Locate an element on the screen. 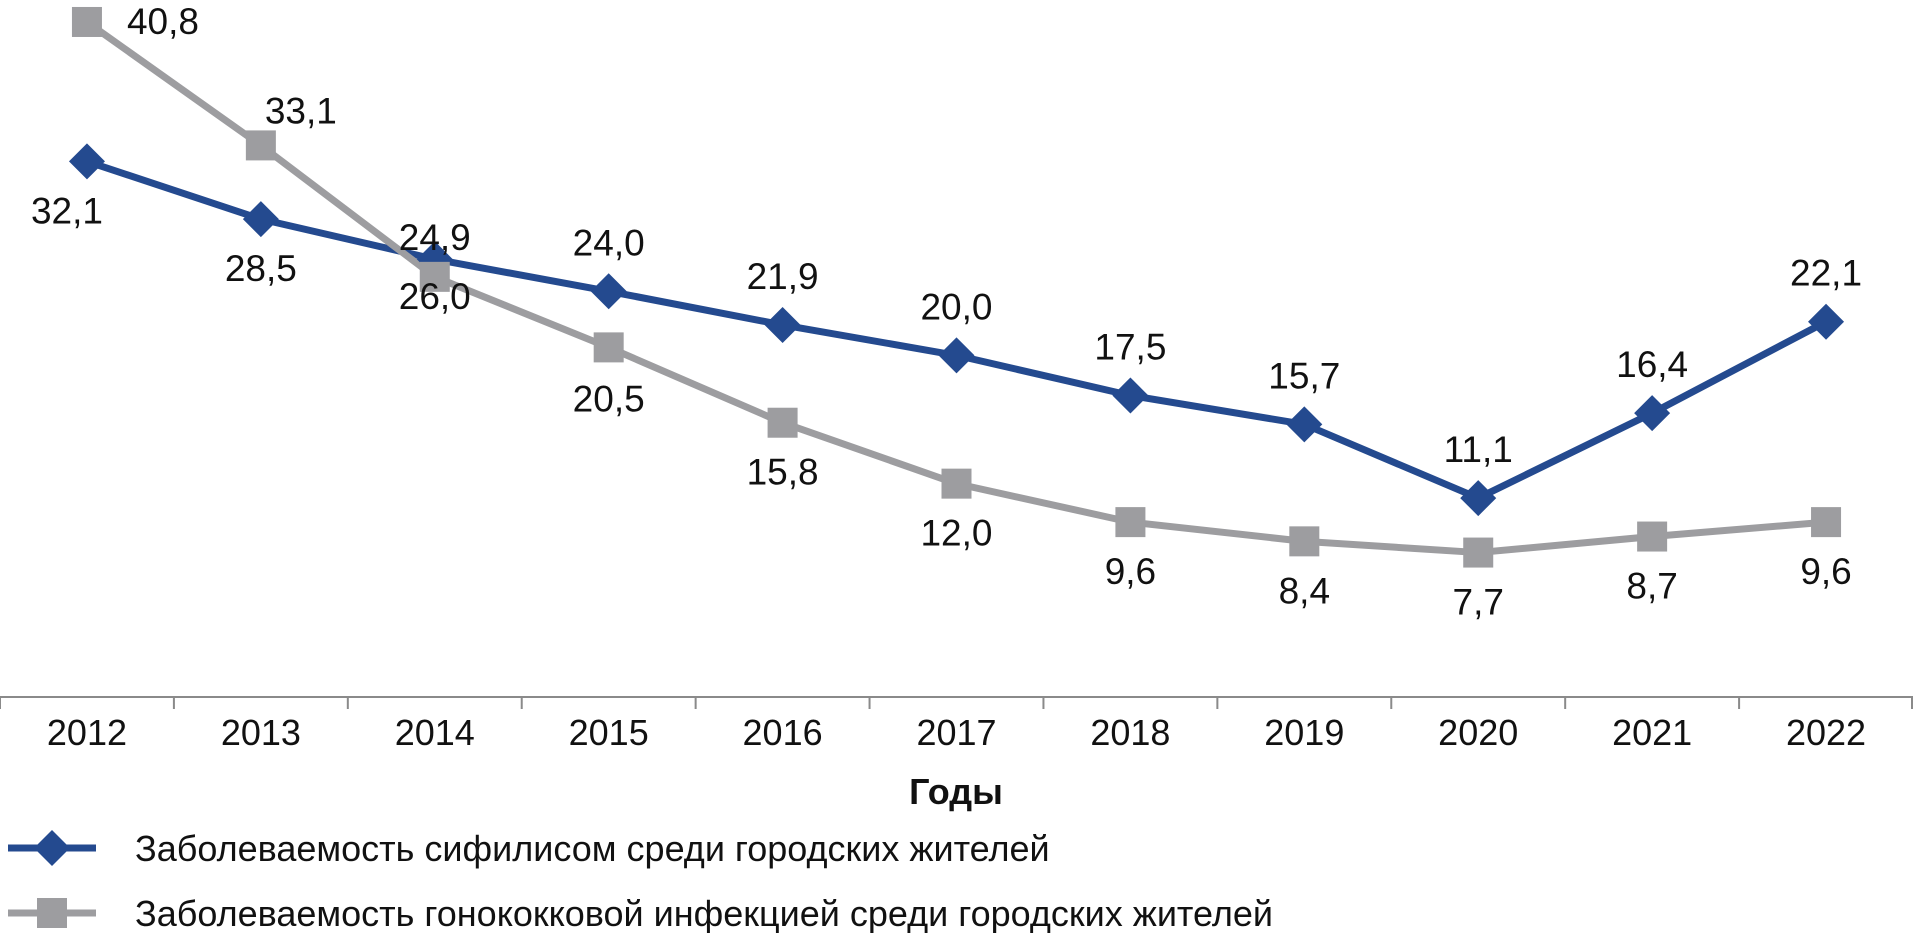 This screenshot has height=933, width=1913. x-tick-label: 2013 is located at coordinates (261, 732).